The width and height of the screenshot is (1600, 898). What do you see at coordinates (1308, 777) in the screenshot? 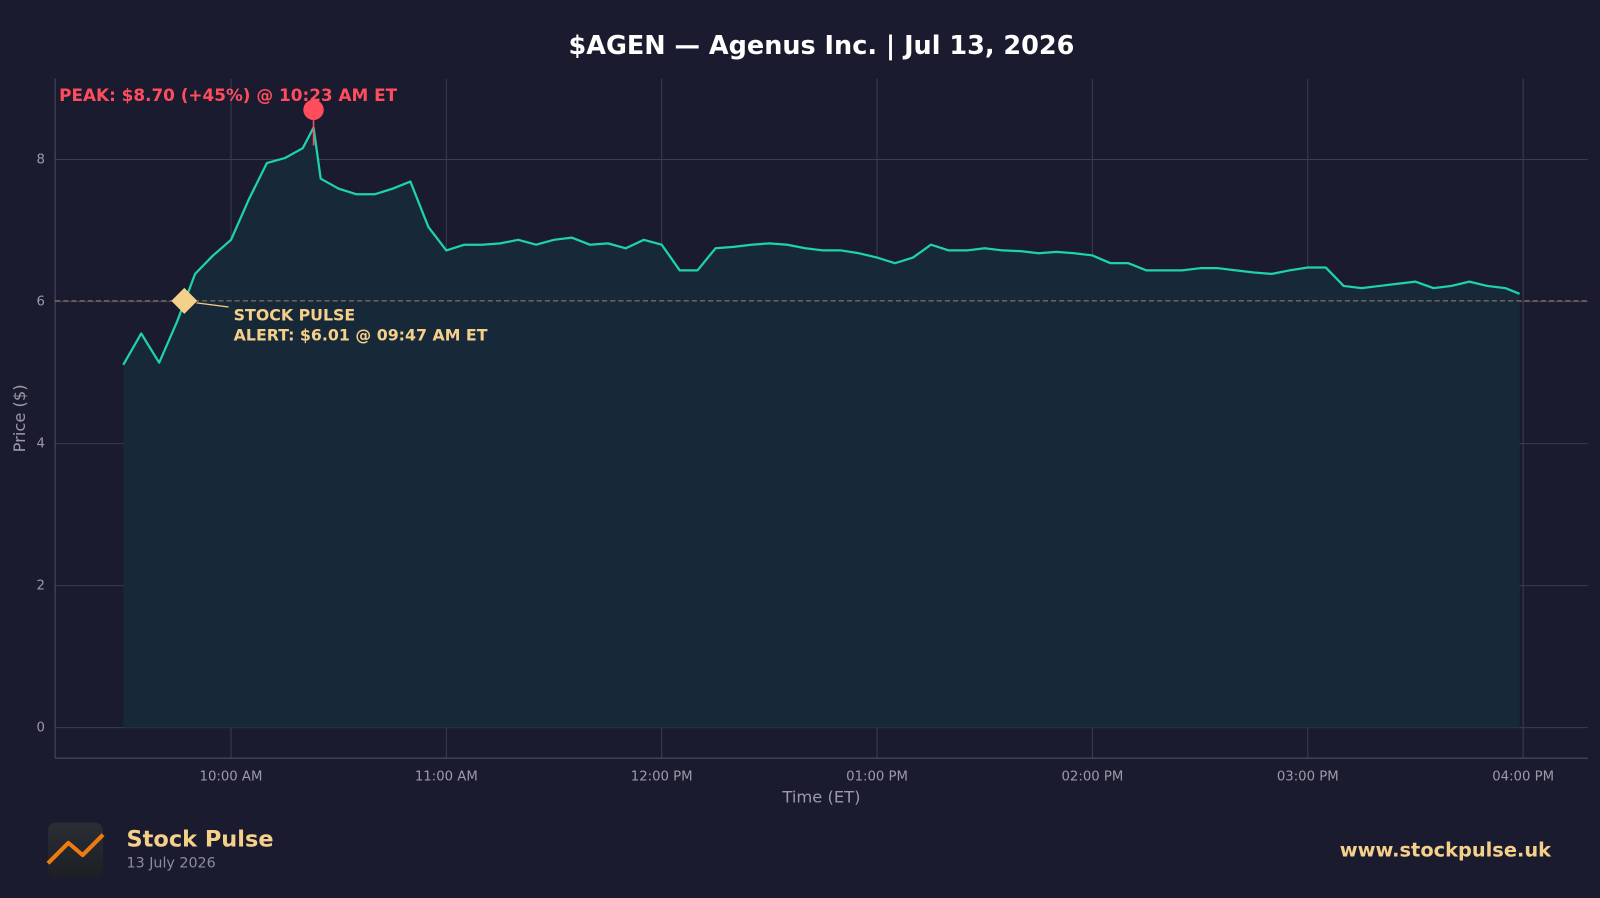
I see `x-tick-label: 03:00 PM` at bounding box center [1308, 777].